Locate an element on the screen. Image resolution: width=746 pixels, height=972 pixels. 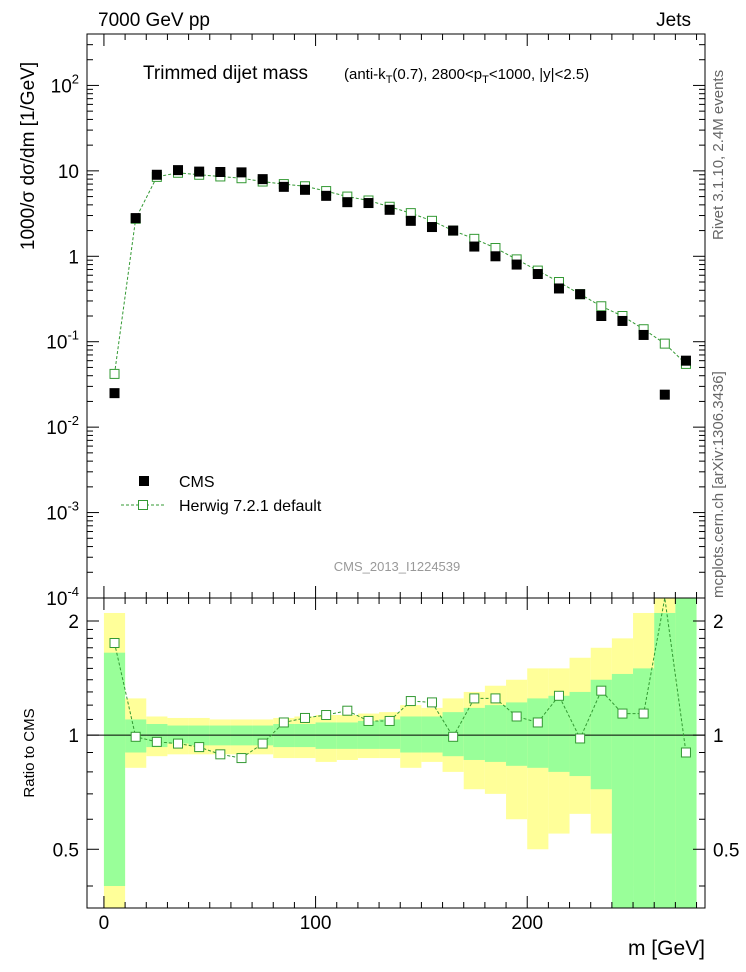
x-tick-label: 0 is located at coordinates (104, 923).